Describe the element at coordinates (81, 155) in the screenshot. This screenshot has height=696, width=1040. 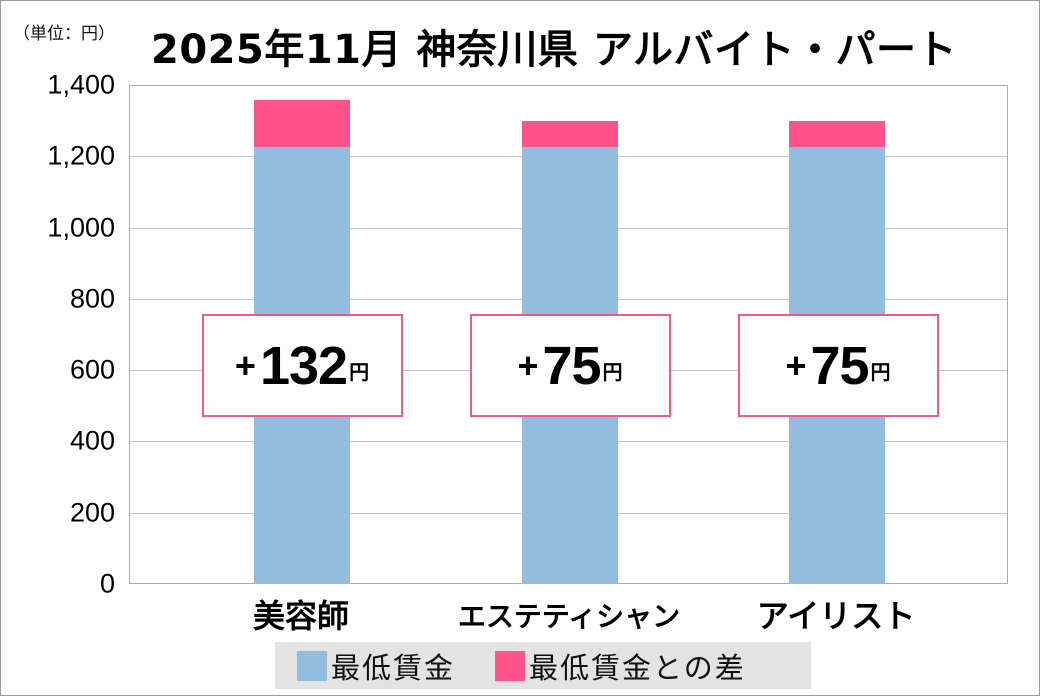
I see `y-tick-label: 1,200` at that location.